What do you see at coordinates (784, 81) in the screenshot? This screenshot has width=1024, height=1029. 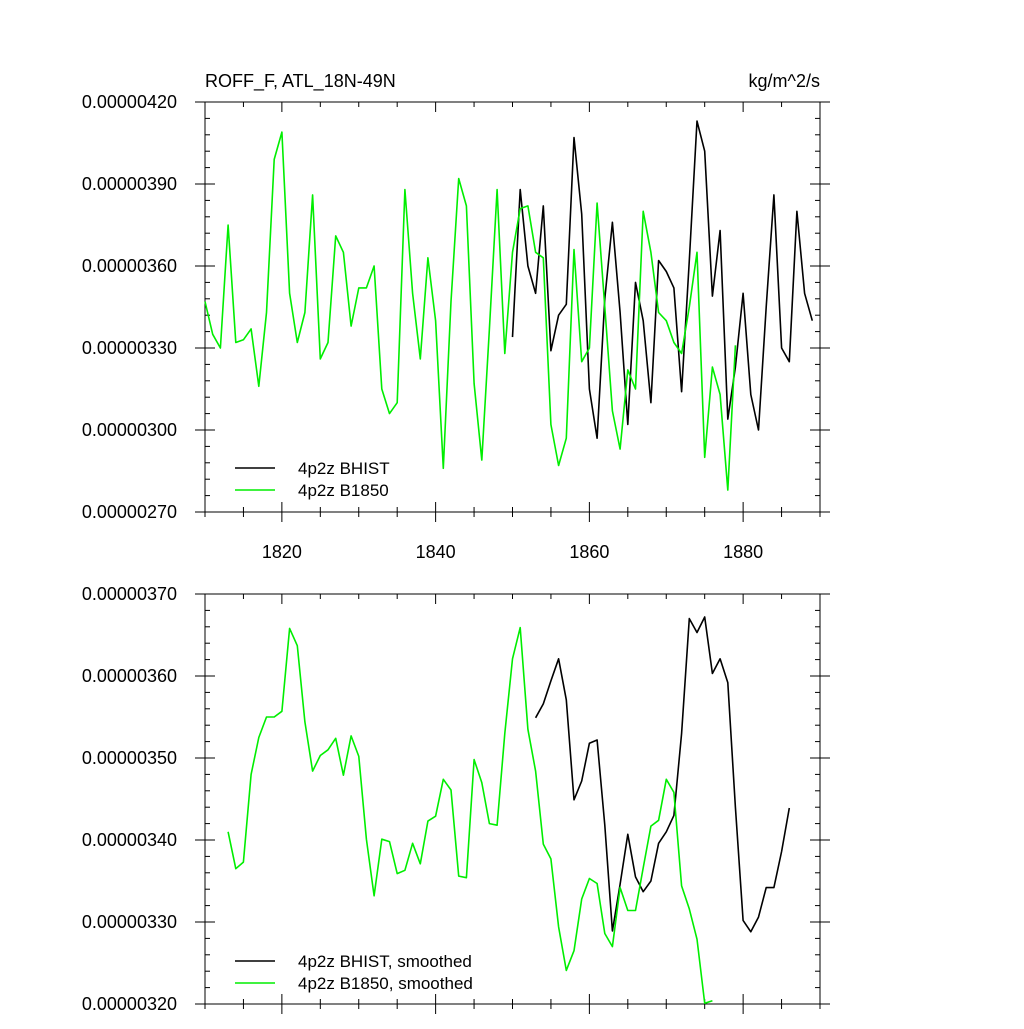 I see `chart-units: kg/m^2/s` at bounding box center [784, 81].